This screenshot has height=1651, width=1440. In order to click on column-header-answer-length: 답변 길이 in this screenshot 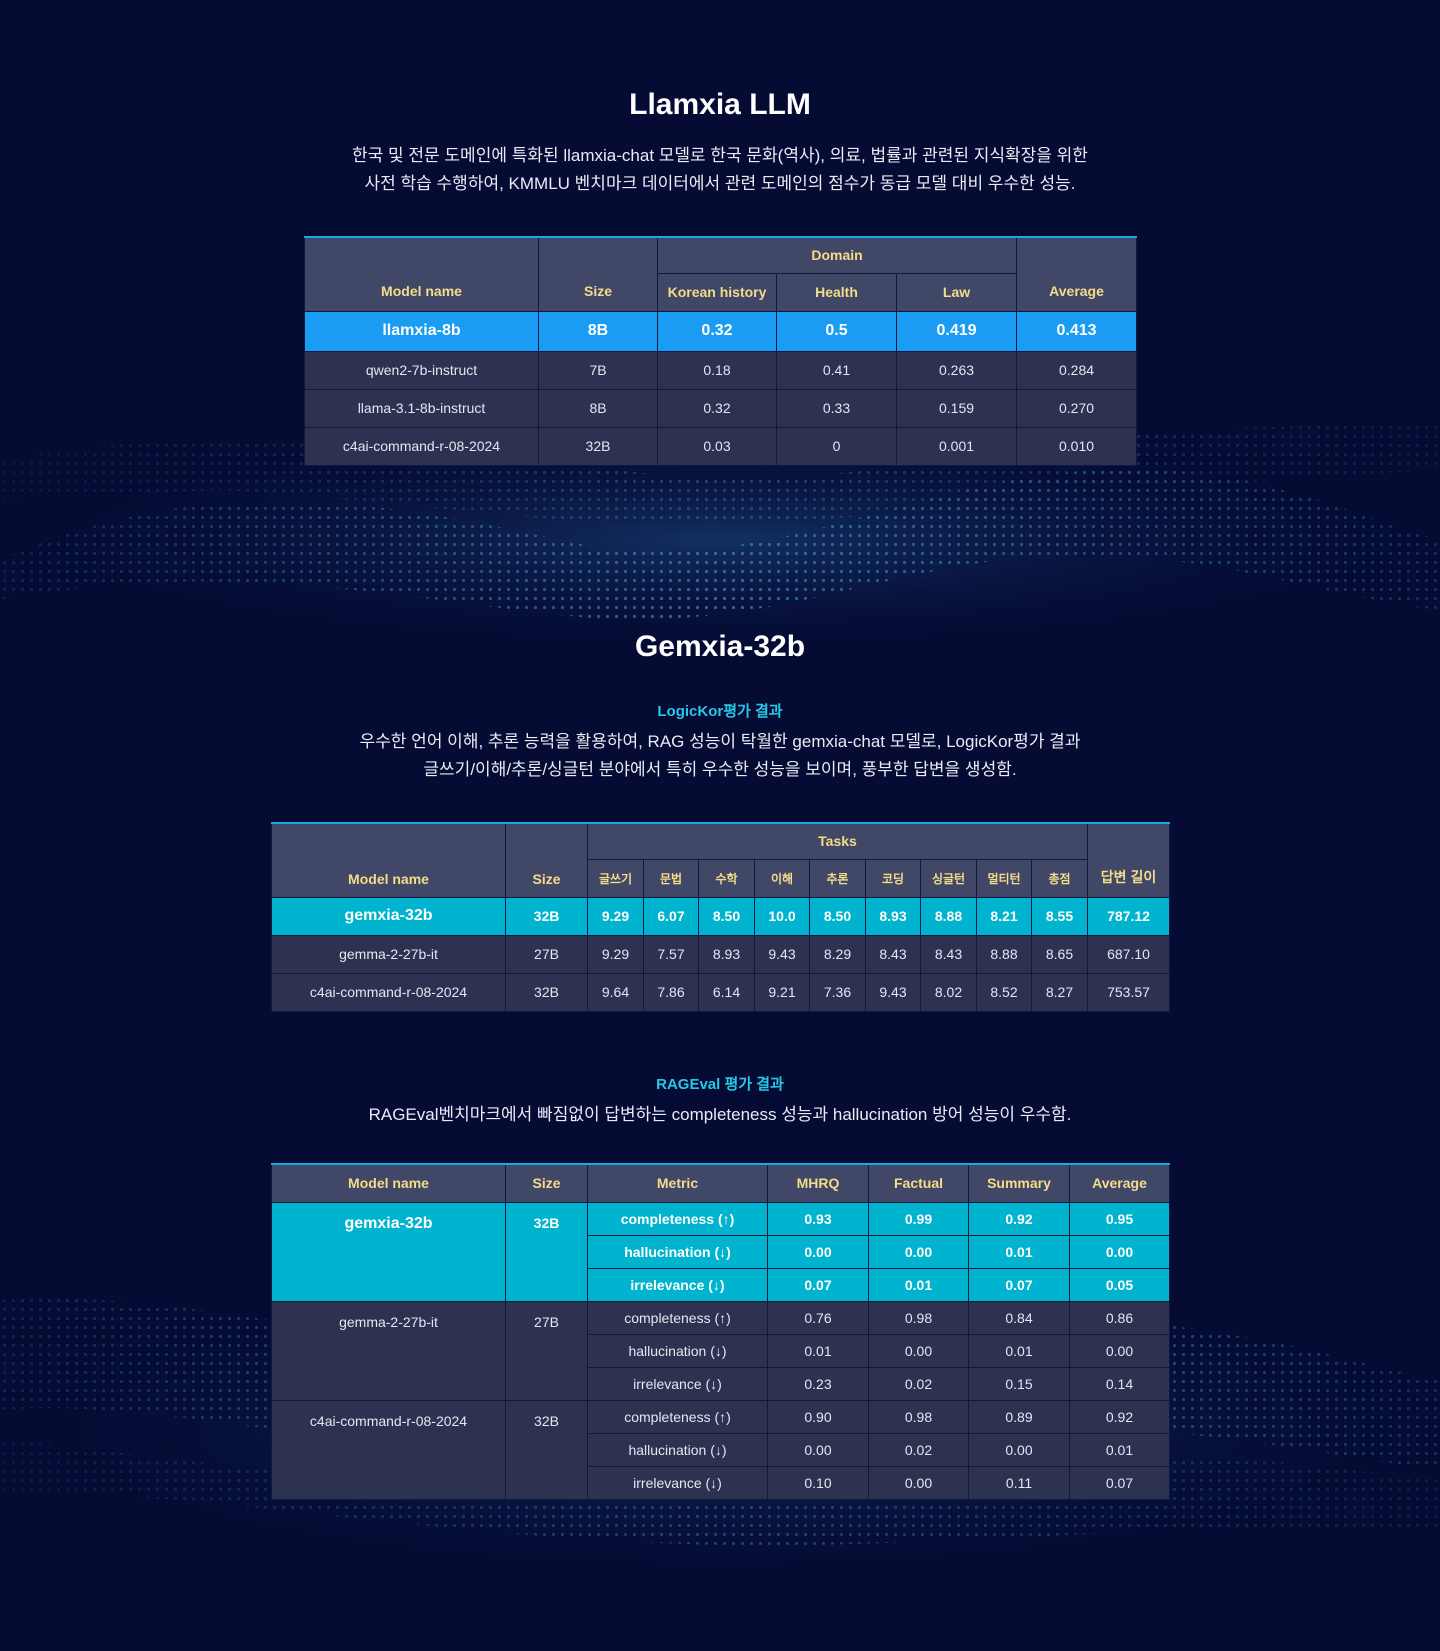, I will do `click(1129, 860)`.